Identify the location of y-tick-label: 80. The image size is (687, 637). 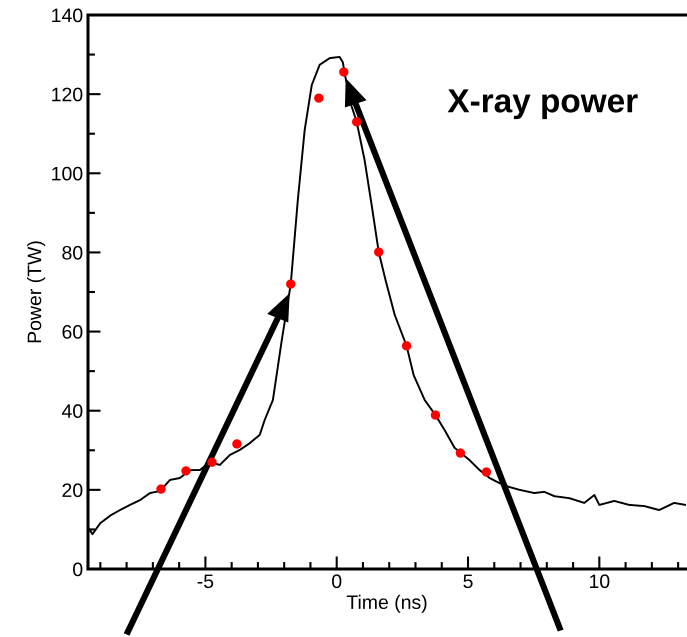
(72, 253).